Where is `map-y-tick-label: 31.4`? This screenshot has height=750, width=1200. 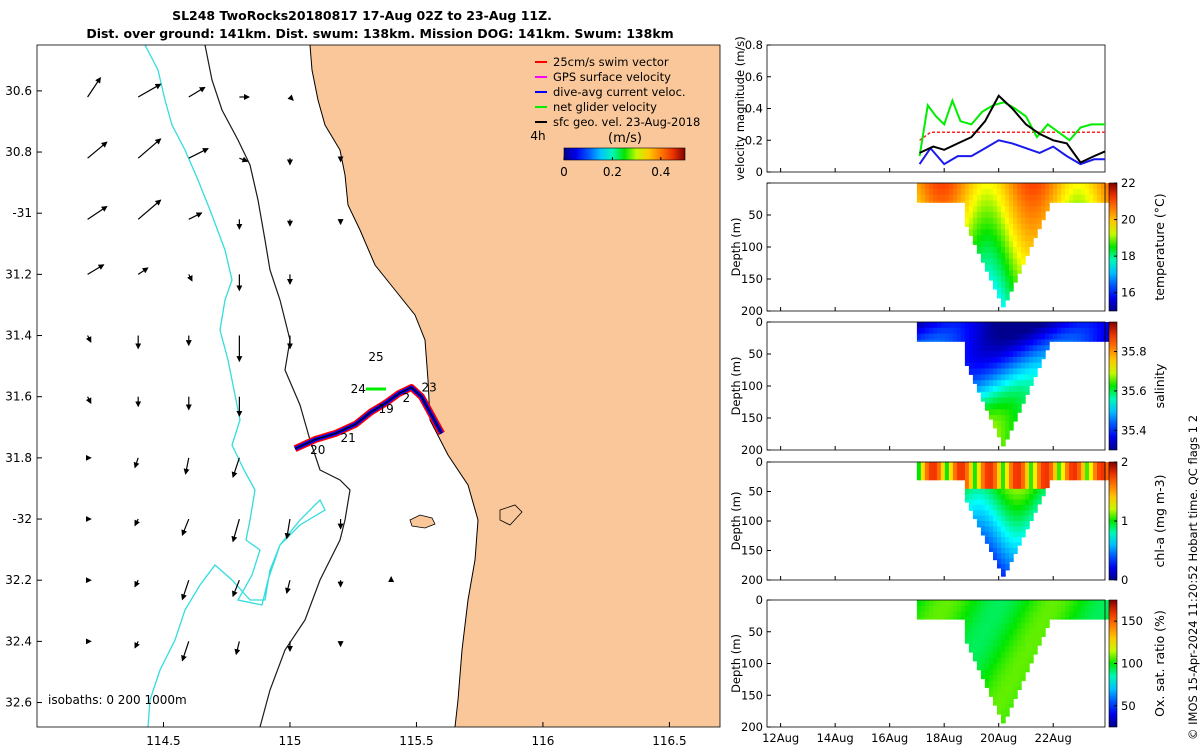
map-y-tick-label: 31.4 is located at coordinates (18, 336).